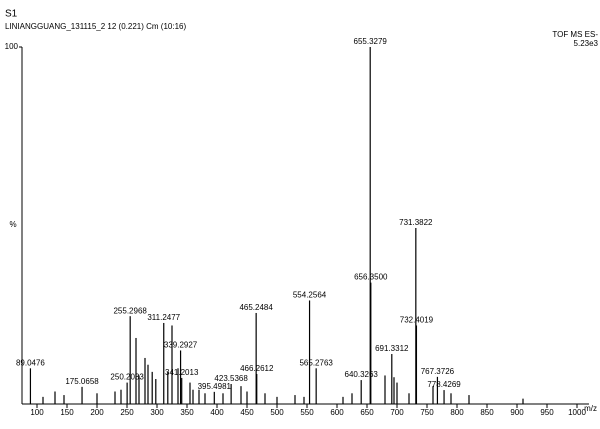 This screenshot has height=429, width=600. What do you see at coordinates (30, 362) in the screenshot?
I see `peak-label: 89.0476` at bounding box center [30, 362].